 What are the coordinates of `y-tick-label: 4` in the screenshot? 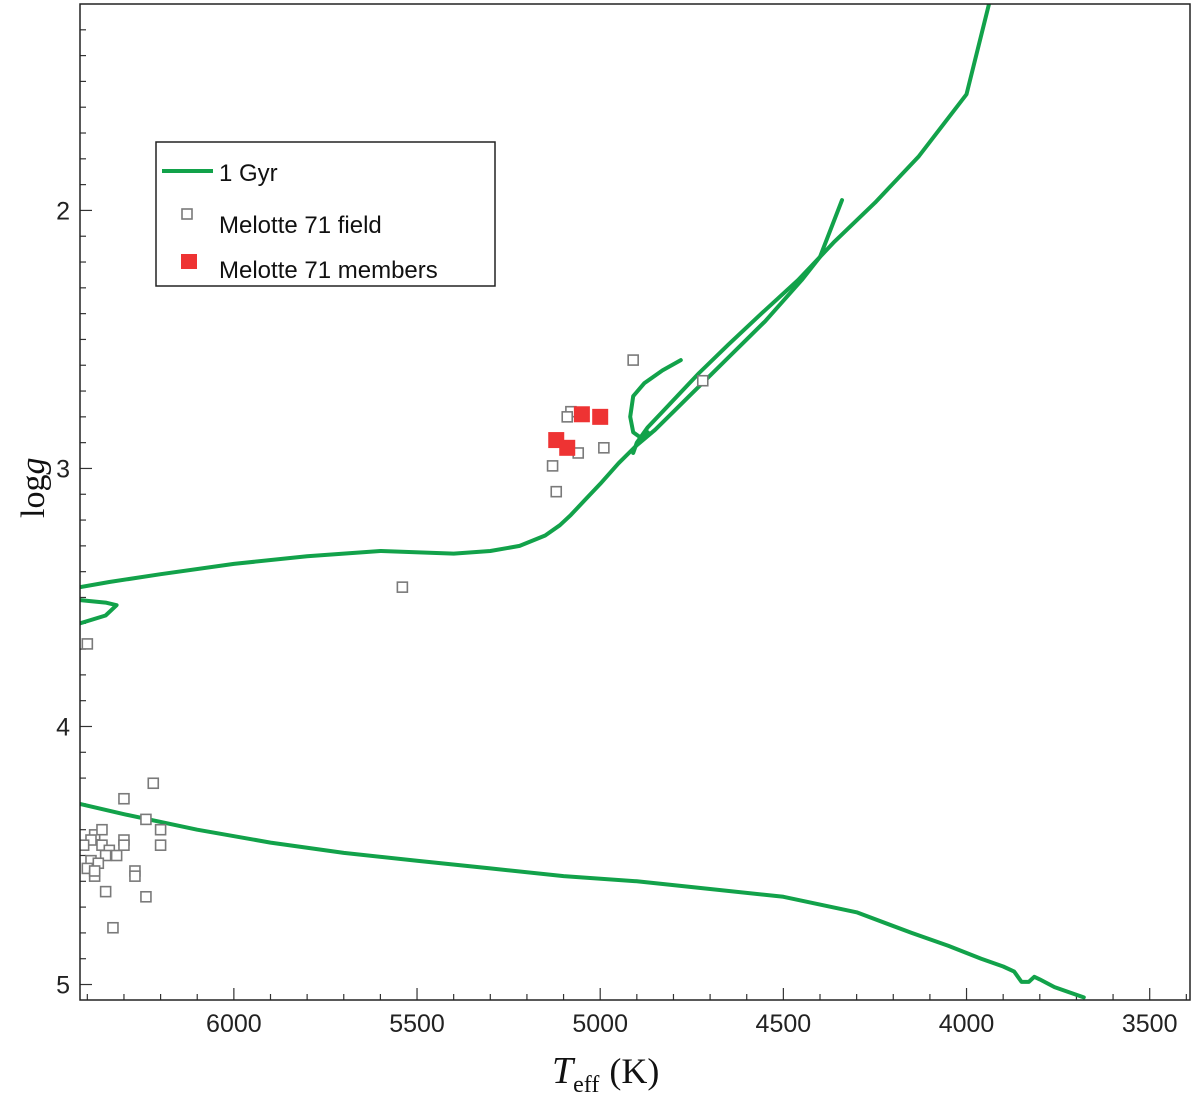 It's located at (63, 727).